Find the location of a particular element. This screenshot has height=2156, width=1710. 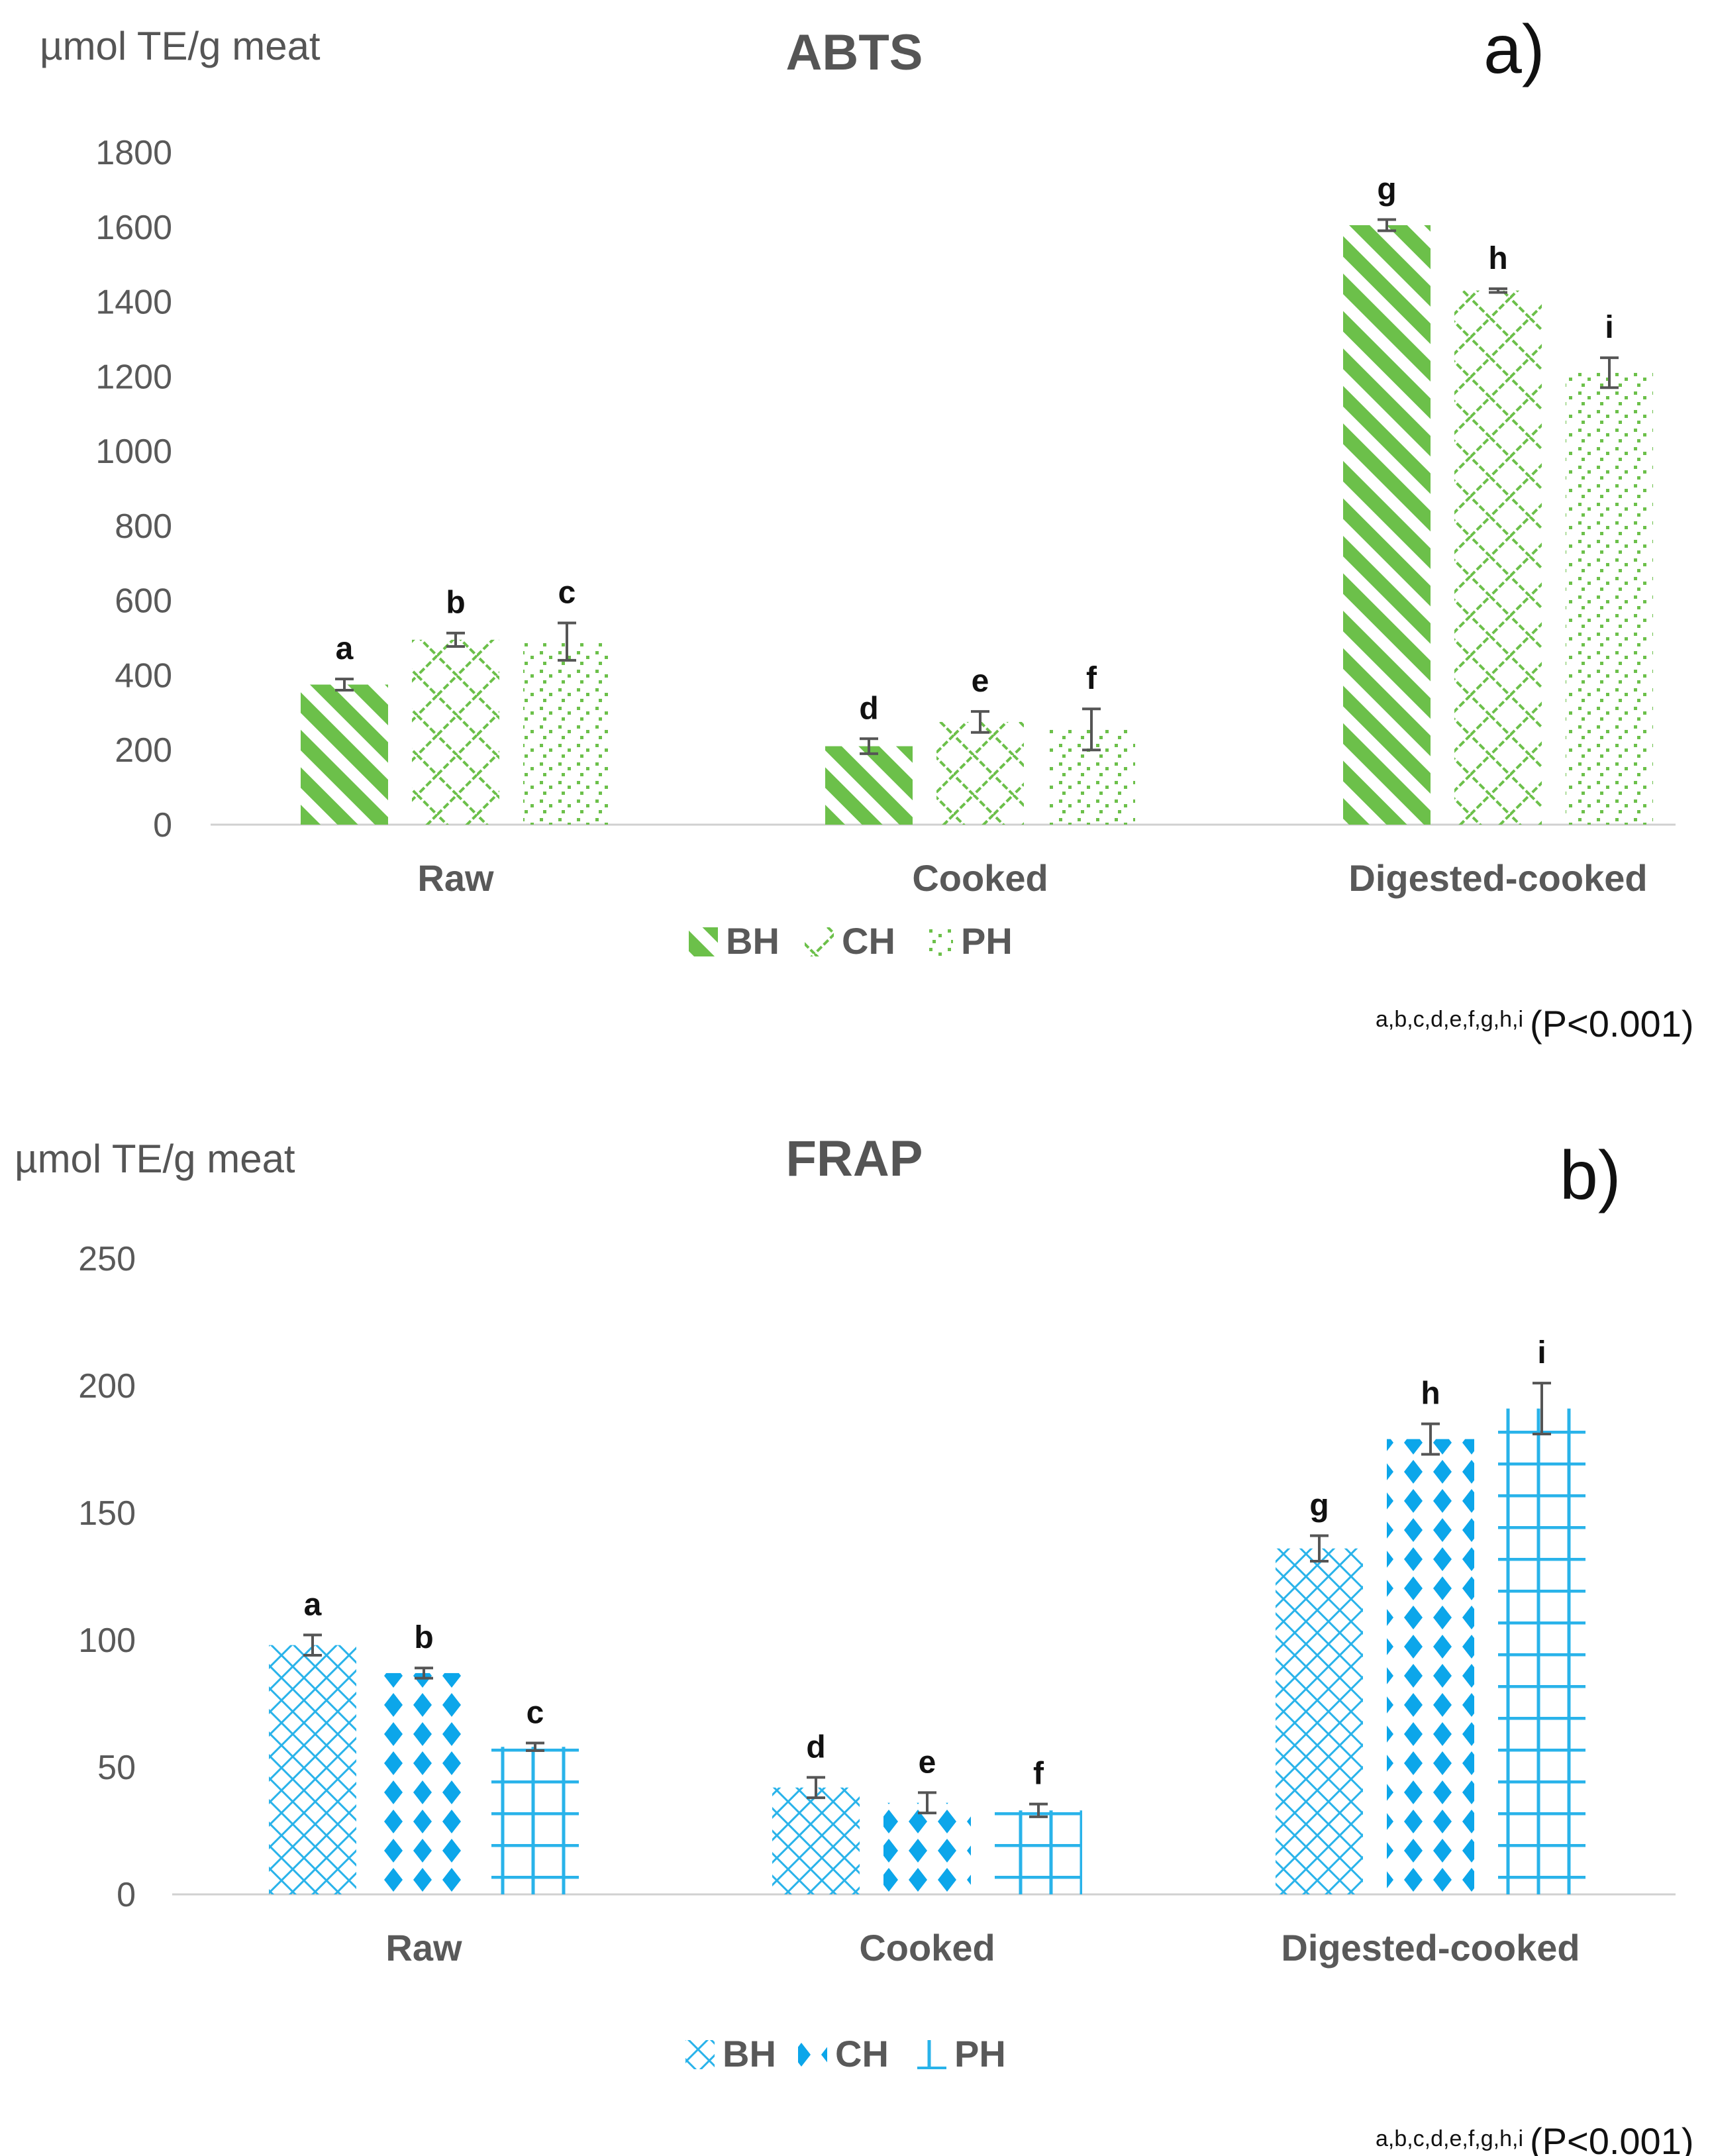

chart-title: FRAP is located at coordinates (855, 1159).